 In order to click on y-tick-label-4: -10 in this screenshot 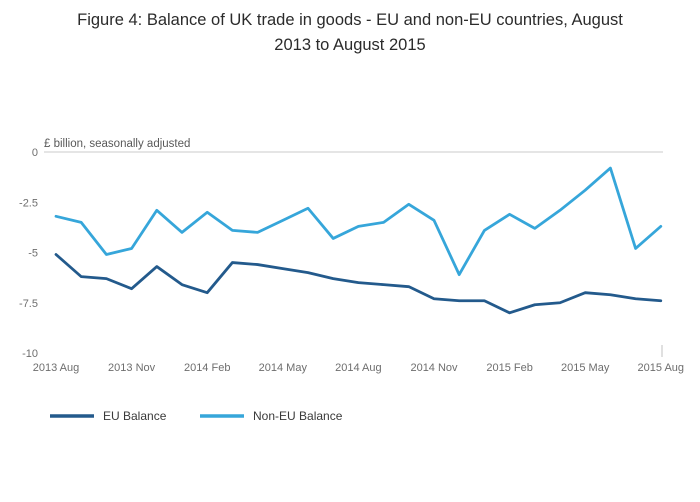, I will do `click(30, 354)`.